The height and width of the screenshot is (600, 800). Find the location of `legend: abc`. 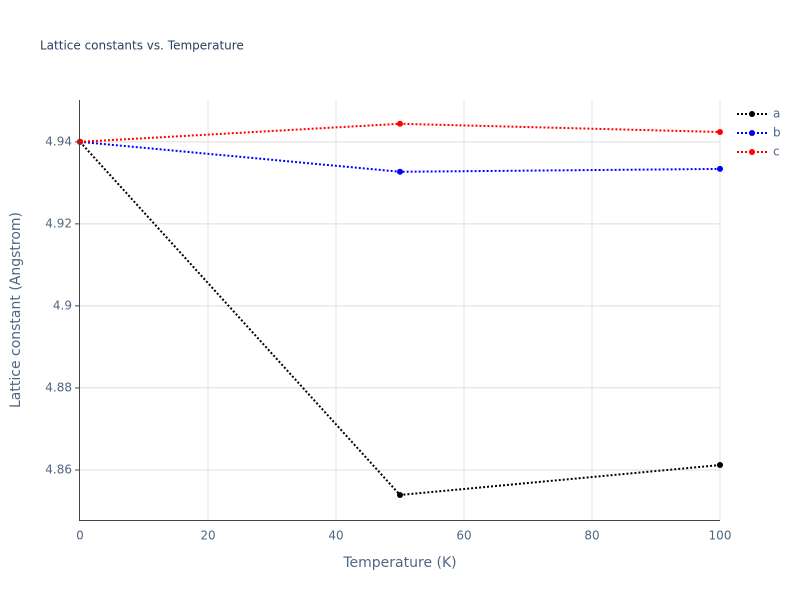

legend: abc is located at coordinates (759, 133).